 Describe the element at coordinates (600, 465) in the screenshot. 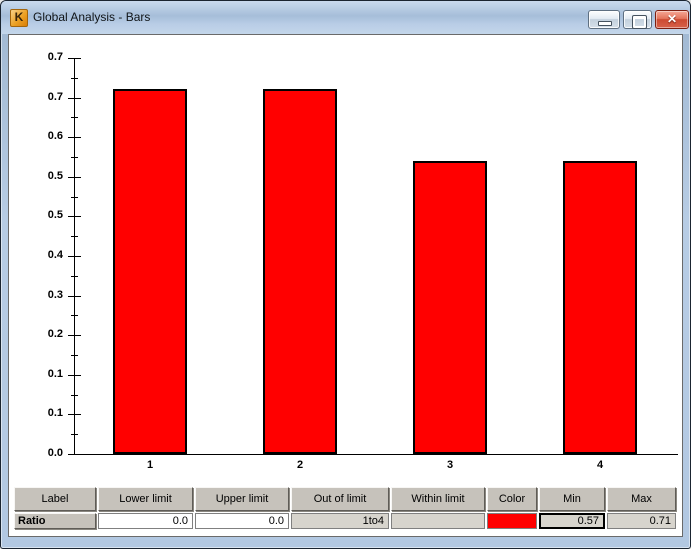

I see `x-tick-label: 4` at that location.